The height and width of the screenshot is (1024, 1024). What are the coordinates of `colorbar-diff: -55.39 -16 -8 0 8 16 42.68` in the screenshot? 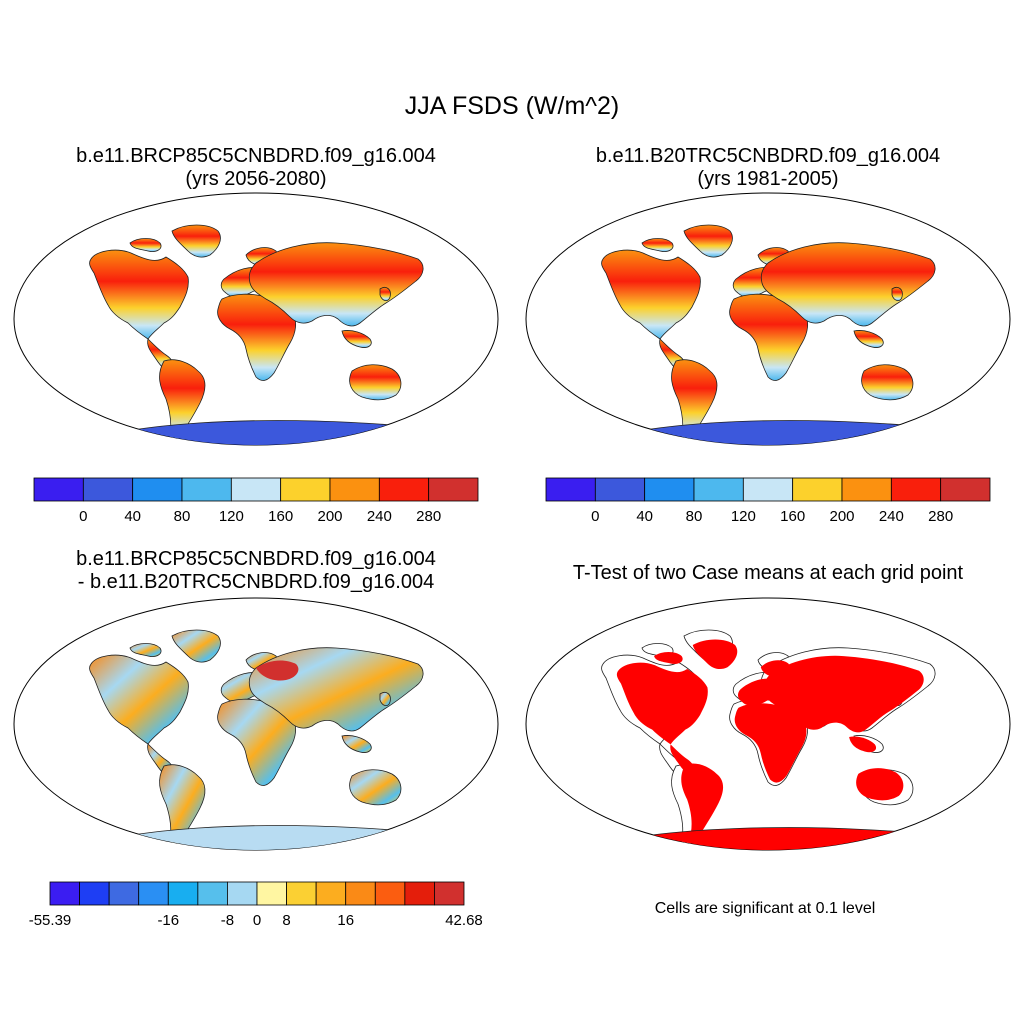 It's located at (256, 905).